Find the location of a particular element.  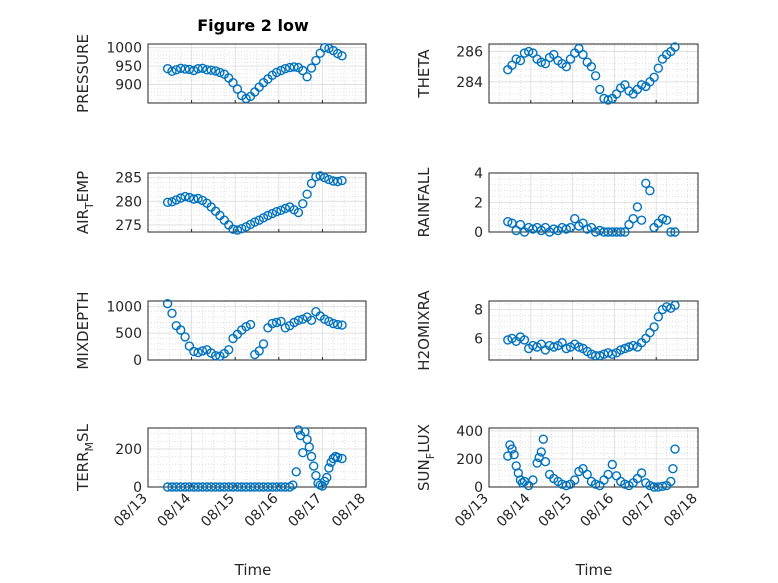

y-axis-label-rest: SL is located at coordinates (83, 432).